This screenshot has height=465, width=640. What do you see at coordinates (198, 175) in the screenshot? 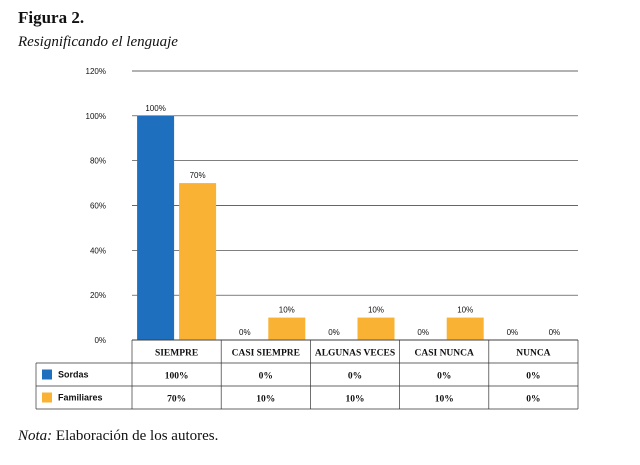
I see `data-label: 70%` at bounding box center [198, 175].